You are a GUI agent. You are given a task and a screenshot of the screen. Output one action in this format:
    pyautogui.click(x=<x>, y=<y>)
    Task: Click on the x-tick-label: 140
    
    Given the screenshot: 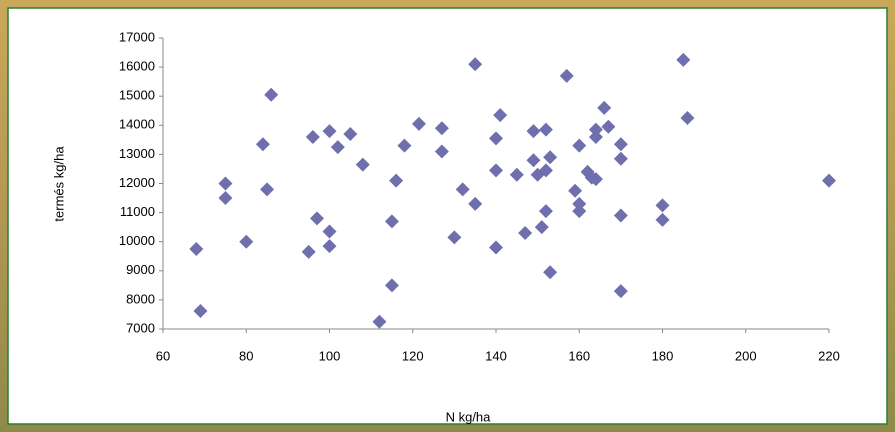 What is the action you would take?
    pyautogui.click(x=496, y=355)
    